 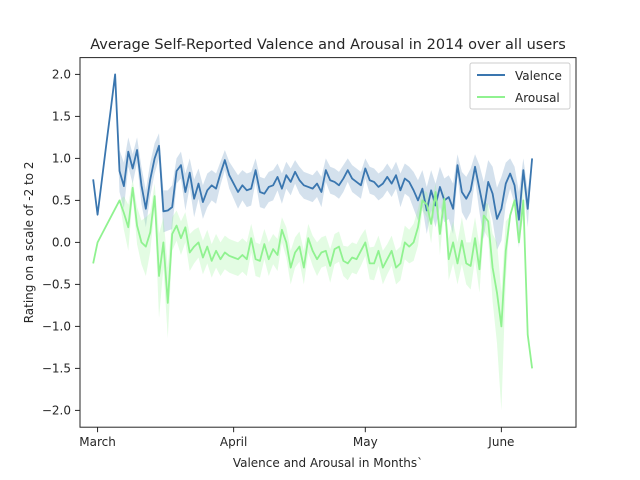 What do you see at coordinates (61, 201) in the screenshot?
I see `y-tick-label: 0.5` at bounding box center [61, 201].